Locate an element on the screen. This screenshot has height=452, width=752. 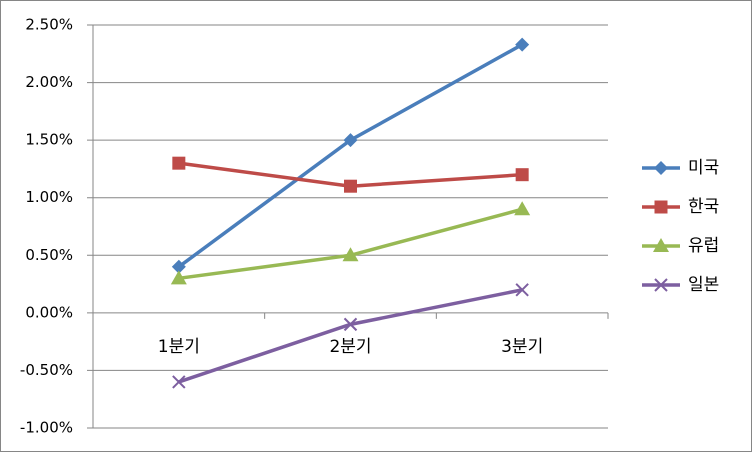
y-tick-label: 2.00% is located at coordinates (49, 82).